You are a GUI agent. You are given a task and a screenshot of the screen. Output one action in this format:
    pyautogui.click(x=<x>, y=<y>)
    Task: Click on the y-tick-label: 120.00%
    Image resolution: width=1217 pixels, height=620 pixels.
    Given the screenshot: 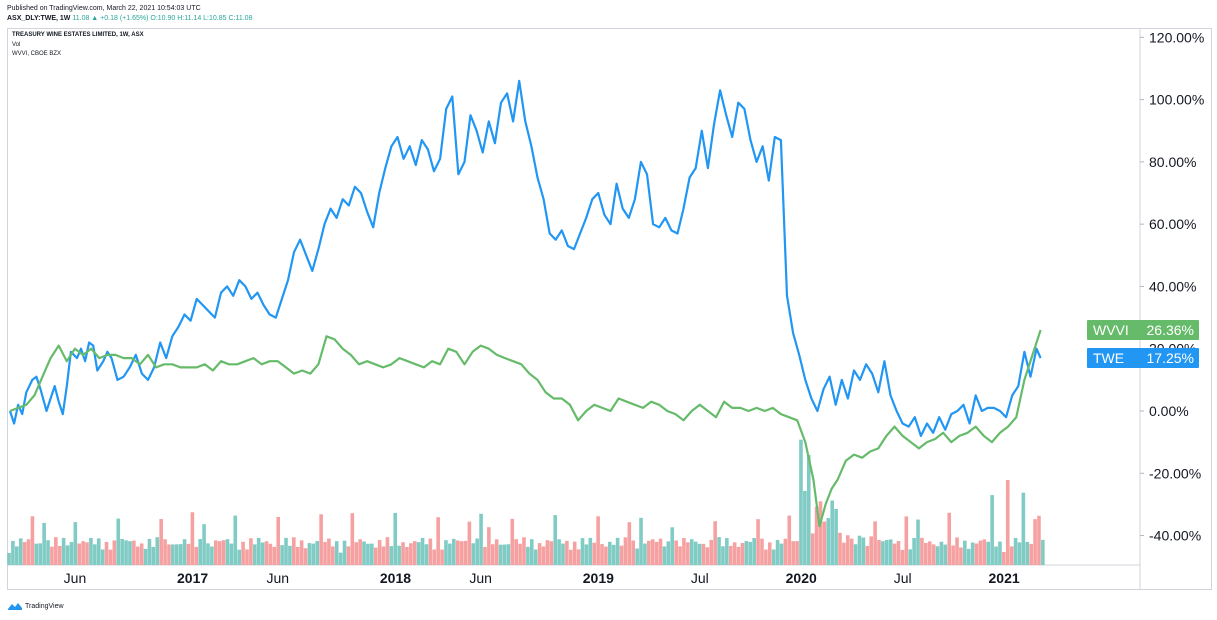 What is the action you would take?
    pyautogui.click(x=1176, y=37)
    